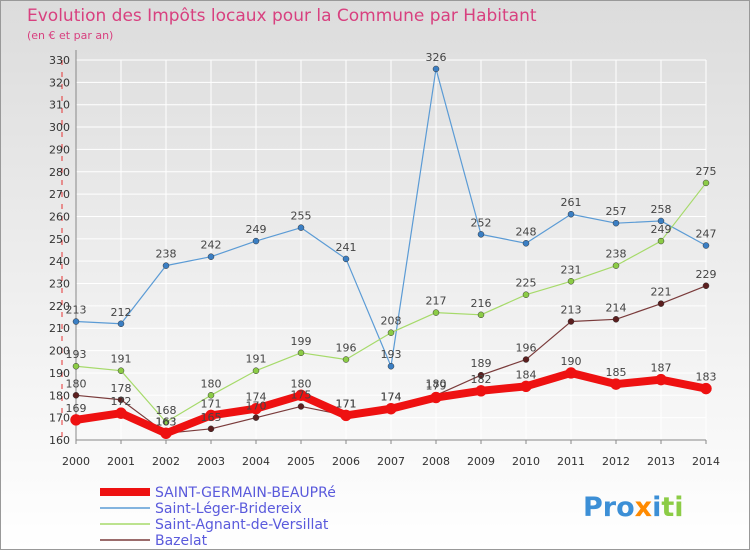  What do you see at coordinates (526, 374) in the screenshot?
I see `data-label: 184` at bounding box center [526, 374].